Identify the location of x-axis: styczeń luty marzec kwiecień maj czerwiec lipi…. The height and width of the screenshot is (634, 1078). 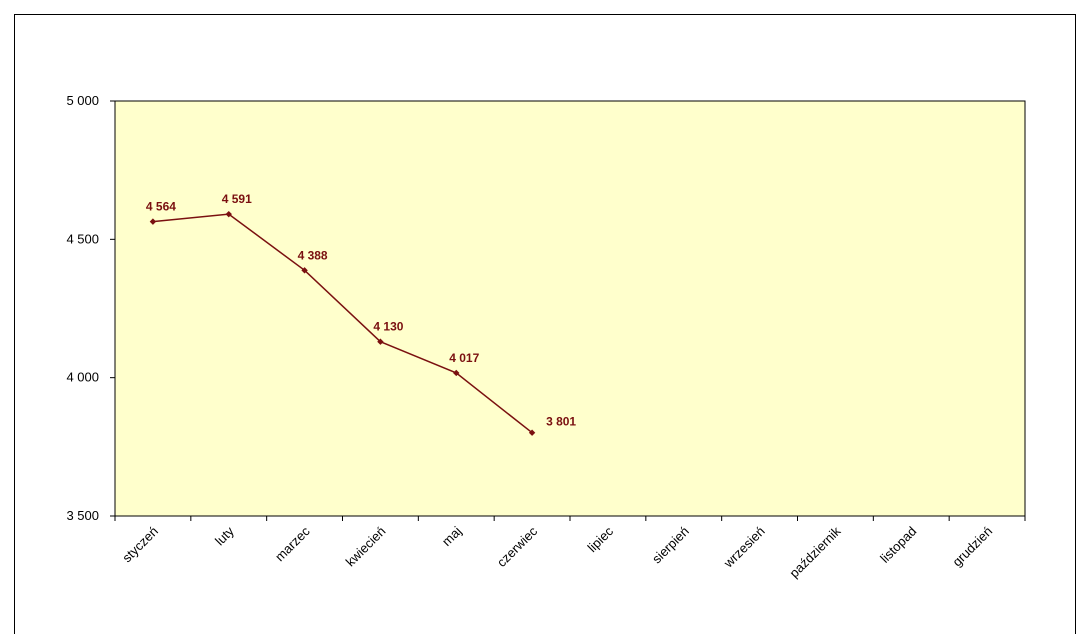
(570, 548).